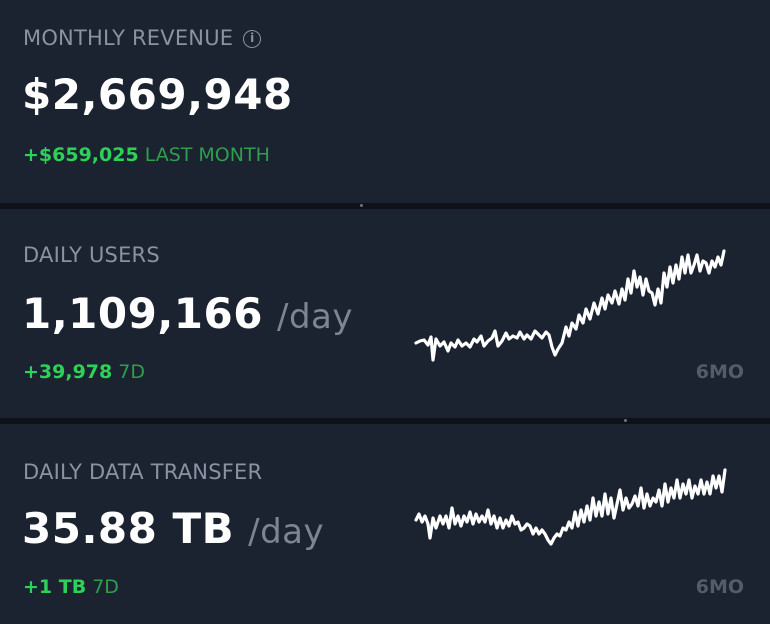 This screenshot has width=770, height=624. What do you see at coordinates (142, 313) in the screenshot?
I see `daily-users-number: 1,109,166` at bounding box center [142, 313].